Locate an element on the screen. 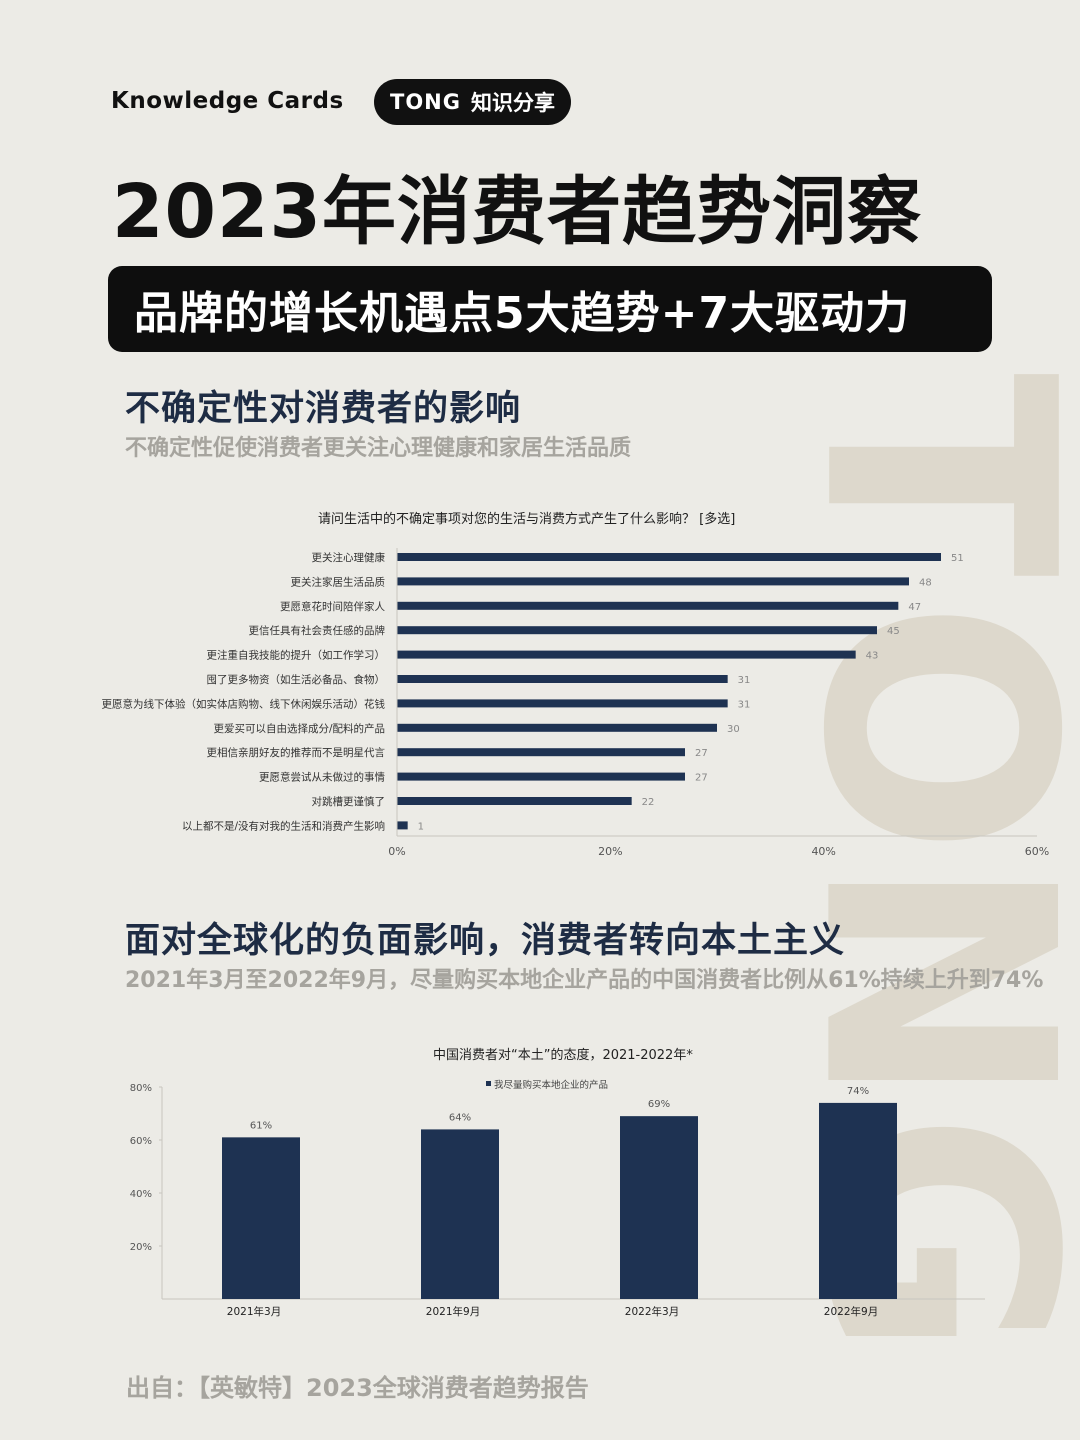 Image resolution: width=1080 pixels, height=1440 pixels. brand-tag: 知识分享 is located at coordinates (513, 103).